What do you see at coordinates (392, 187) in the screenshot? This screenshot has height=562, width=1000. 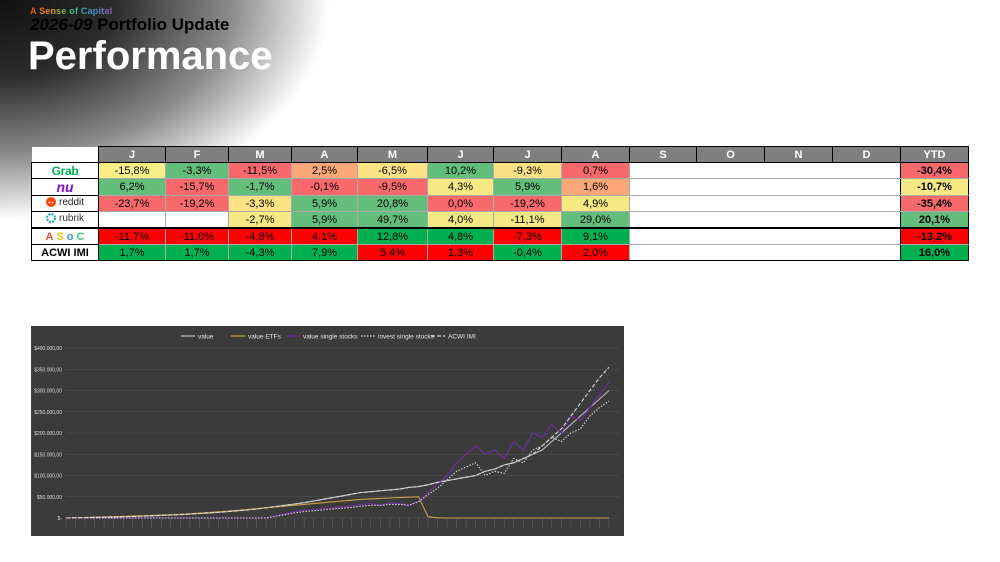 I see `month-return-cell: -9,5%` at bounding box center [392, 187].